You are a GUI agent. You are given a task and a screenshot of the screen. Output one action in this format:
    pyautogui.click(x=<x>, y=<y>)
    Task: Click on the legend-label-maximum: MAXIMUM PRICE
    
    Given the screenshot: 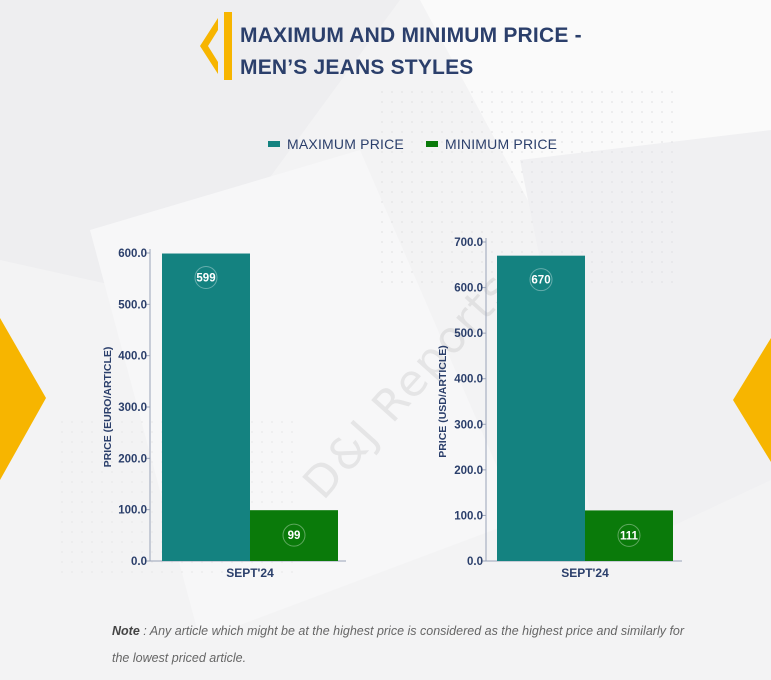 What is the action you would take?
    pyautogui.click(x=345, y=144)
    